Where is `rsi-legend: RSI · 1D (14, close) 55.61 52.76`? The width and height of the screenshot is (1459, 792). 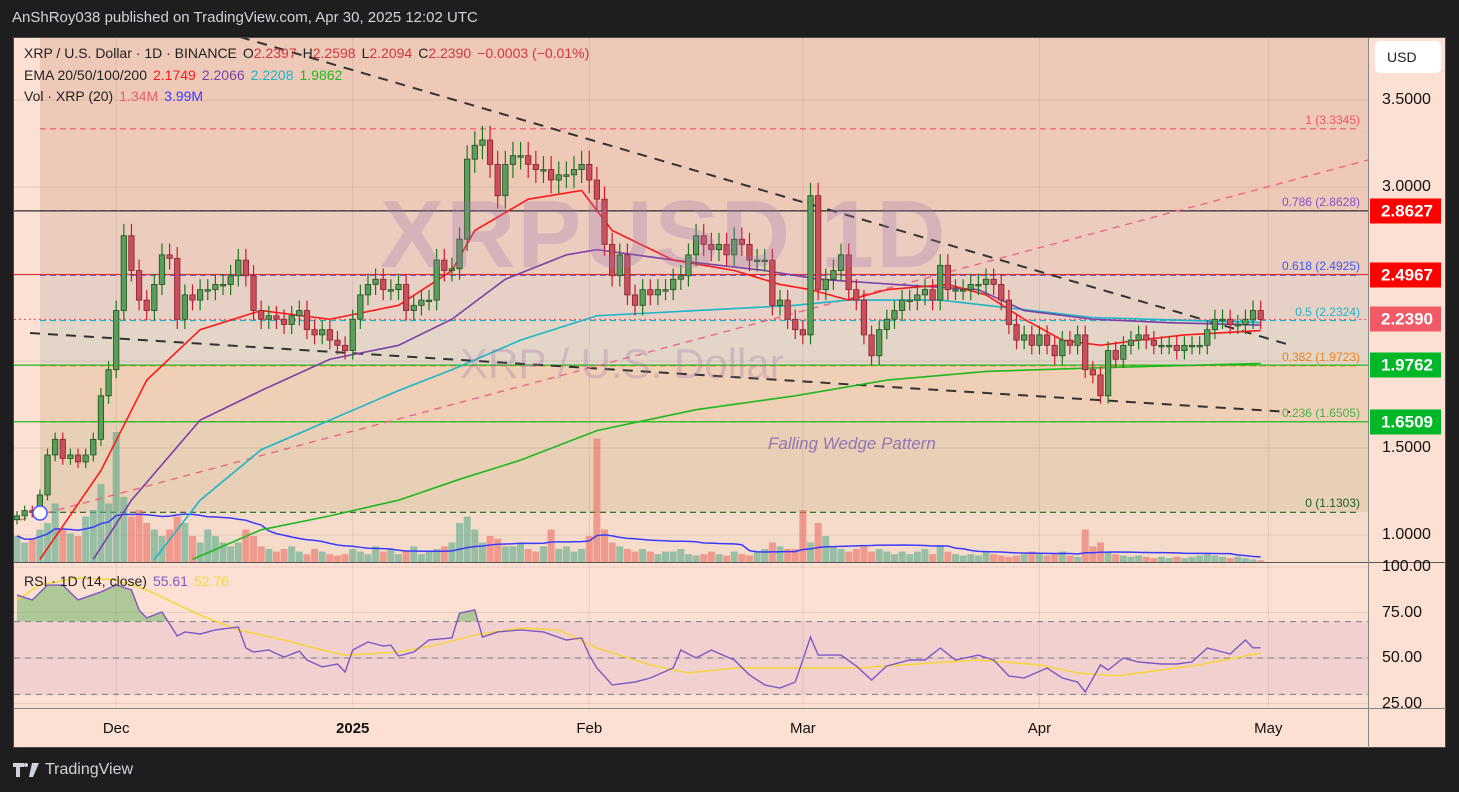 rsi-legend: RSI · 1D (14, close) 55.61 52.76 is located at coordinates (127, 581).